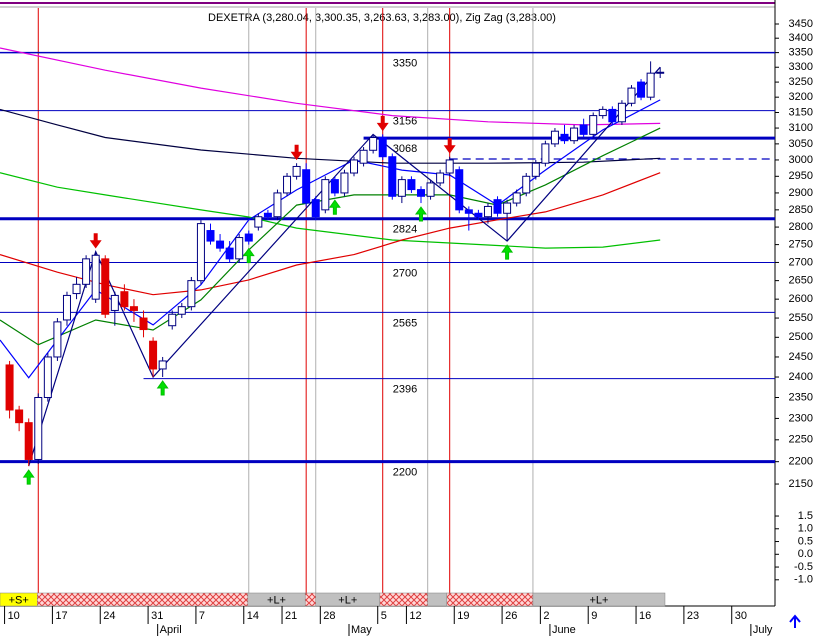 This screenshot has height=636, width=819. I want to click on y-tick-label: 2600, so click(801, 299).